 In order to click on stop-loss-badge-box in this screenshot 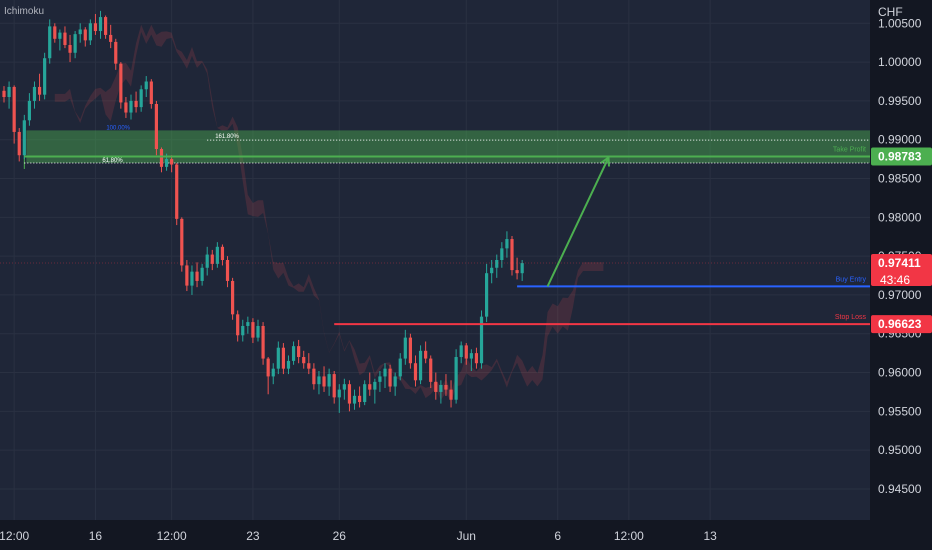, I will do `click(901, 324)`.